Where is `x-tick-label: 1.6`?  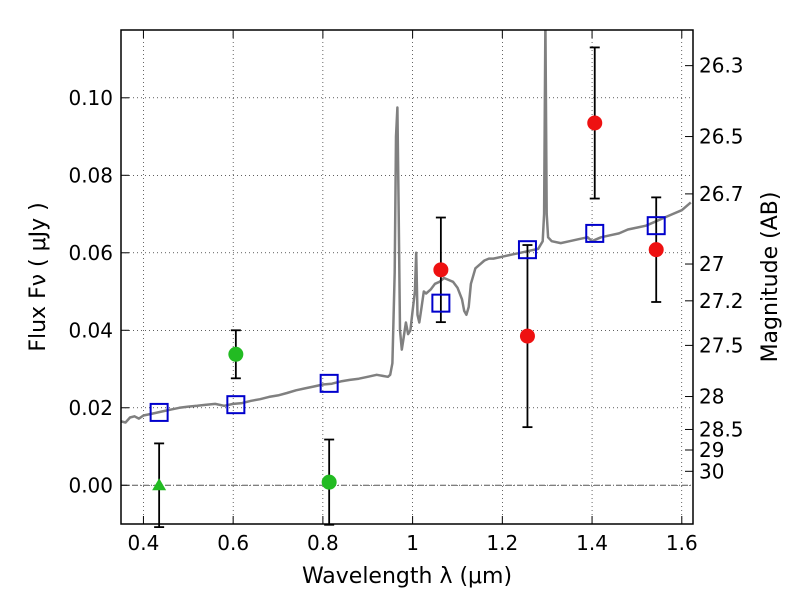
x-tick-label: 1.6 is located at coordinates (682, 543).